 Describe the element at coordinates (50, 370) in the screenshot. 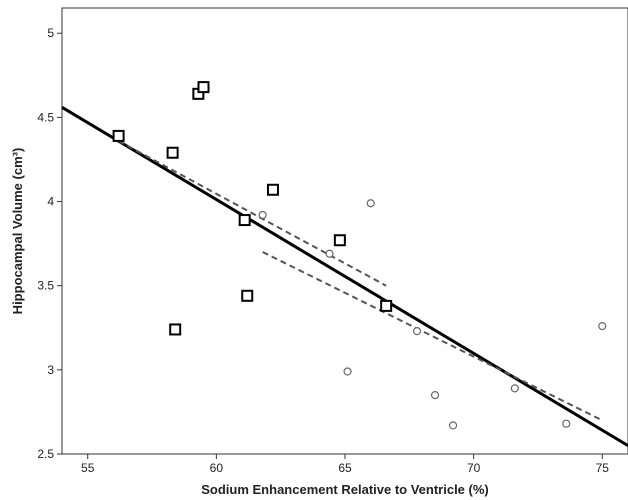

I see `y-tick-label: 3` at that location.